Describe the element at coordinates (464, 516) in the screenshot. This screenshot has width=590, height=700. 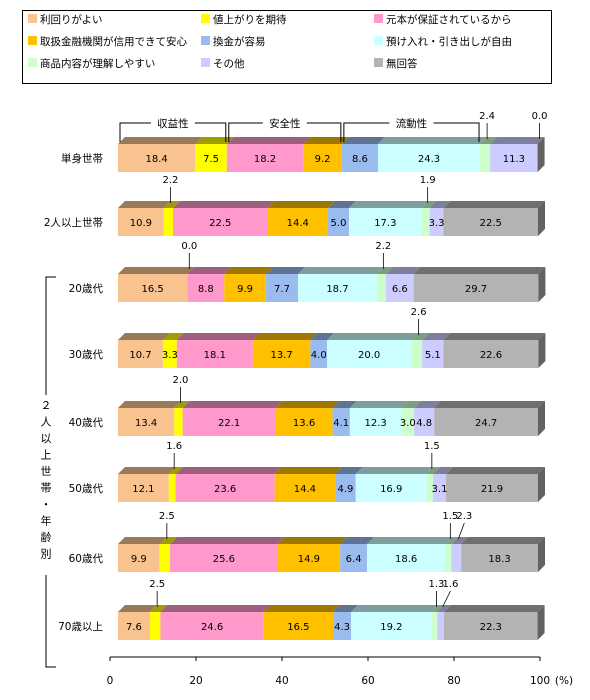
I see `data-label: 2.3` at that location.